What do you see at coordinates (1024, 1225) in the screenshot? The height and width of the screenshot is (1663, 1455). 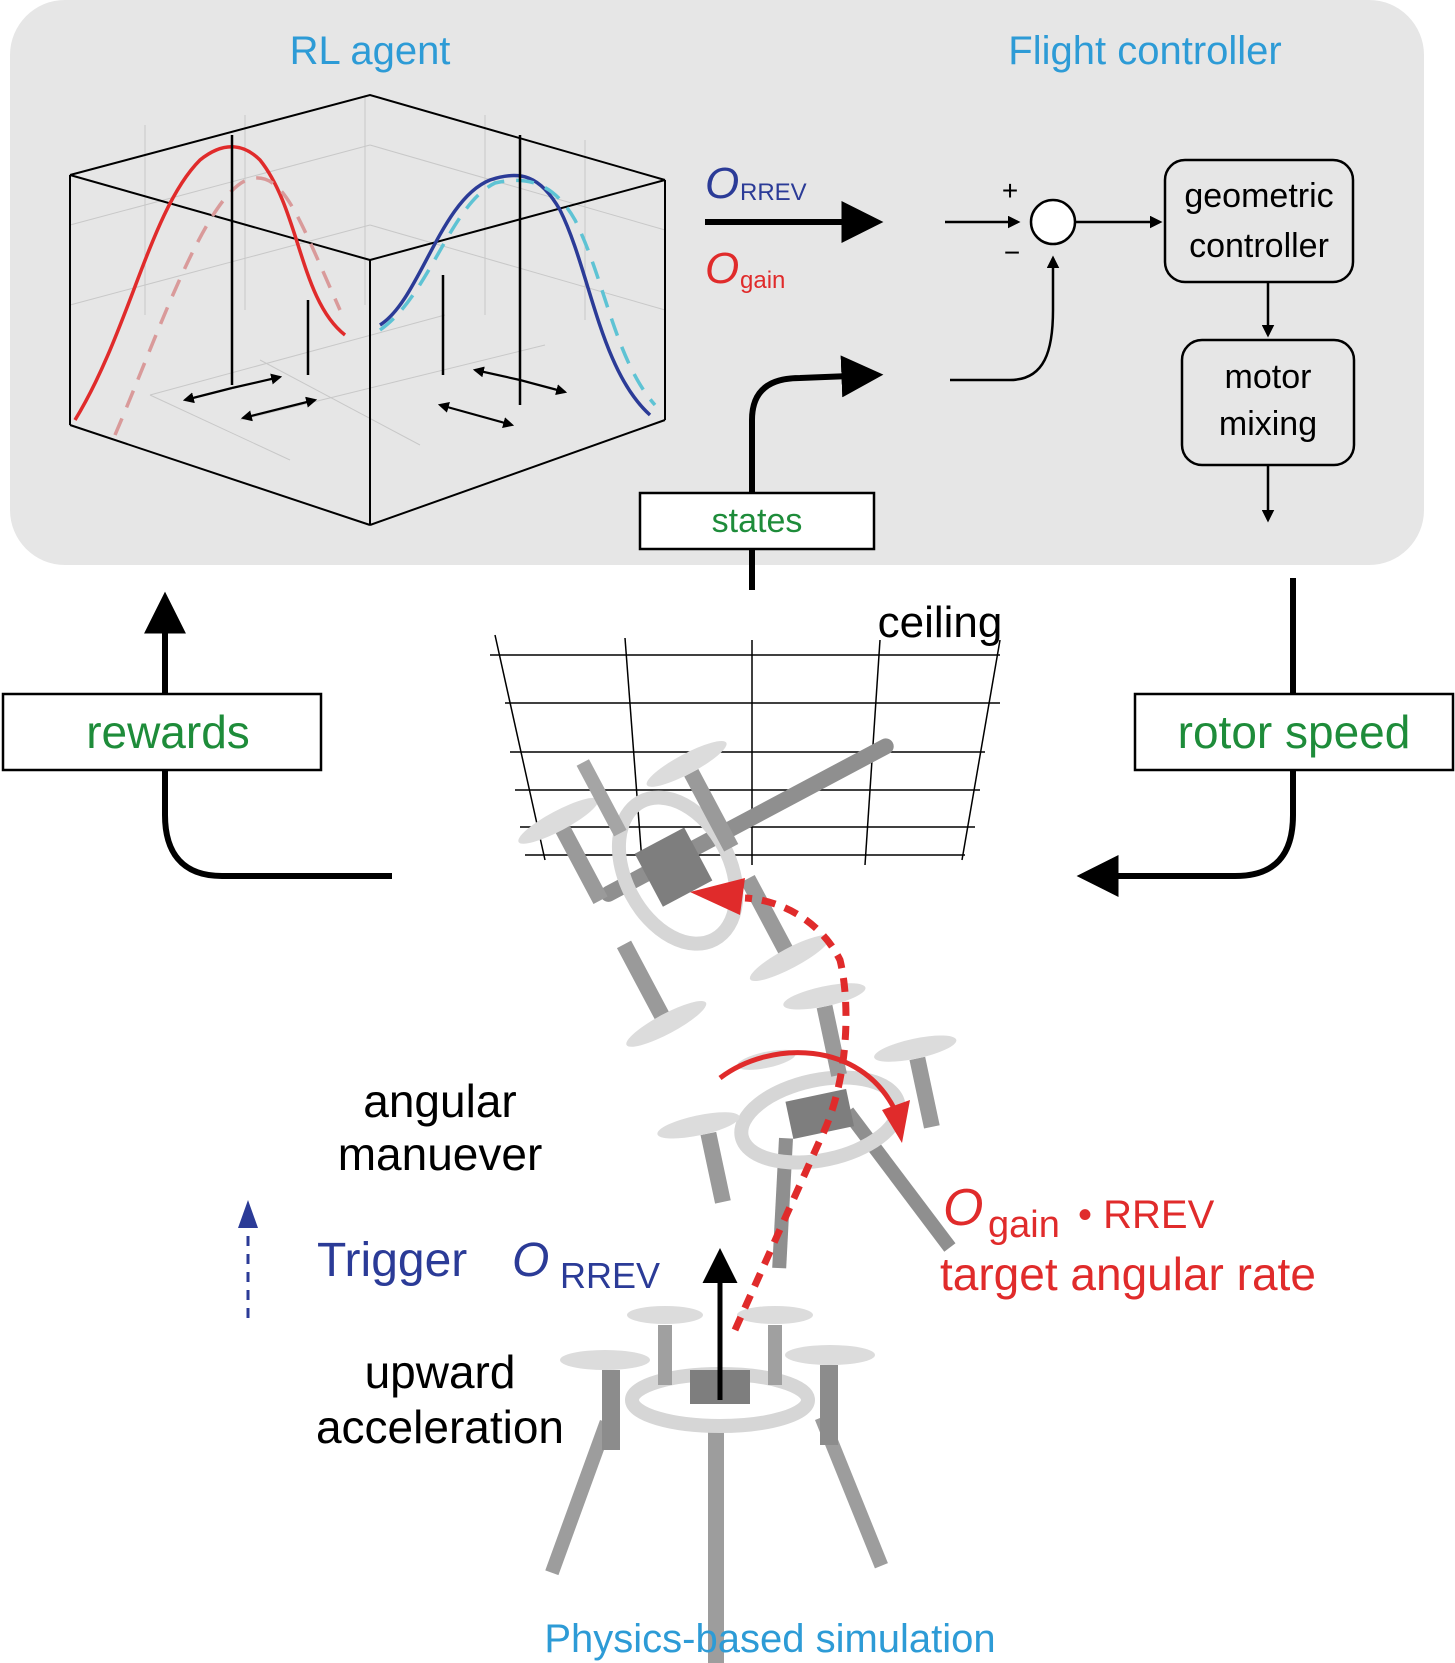 I see `target-subscript: gain` at bounding box center [1024, 1225].